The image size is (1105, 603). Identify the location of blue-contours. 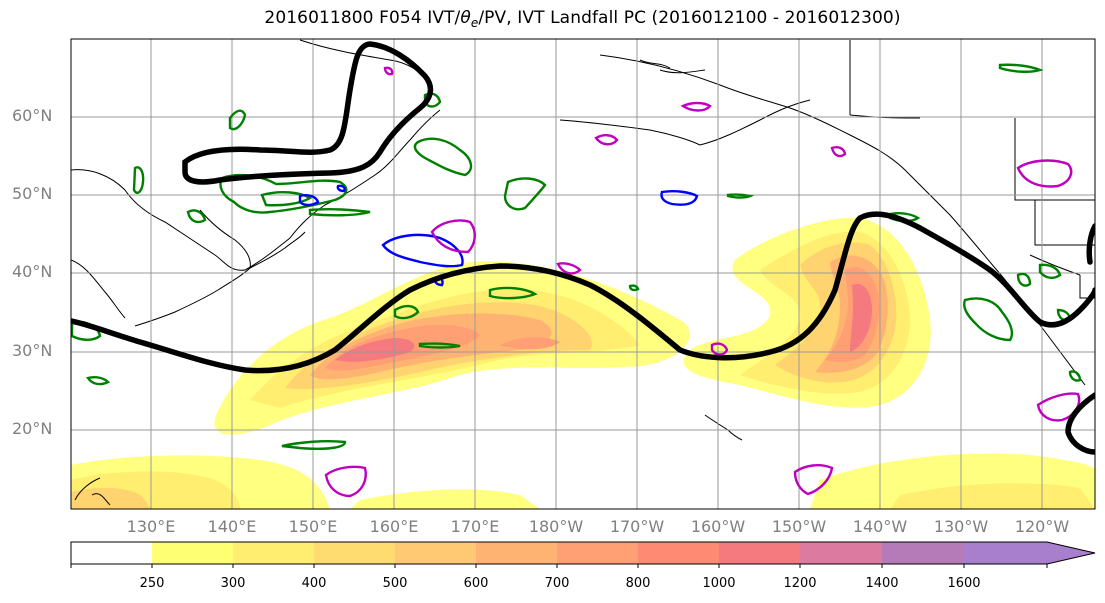
(498, 235).